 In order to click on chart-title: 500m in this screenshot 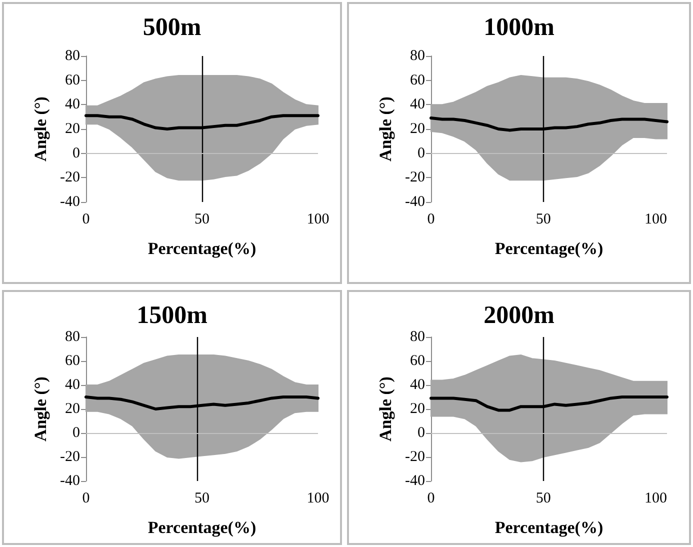, I will do `click(172, 27)`.